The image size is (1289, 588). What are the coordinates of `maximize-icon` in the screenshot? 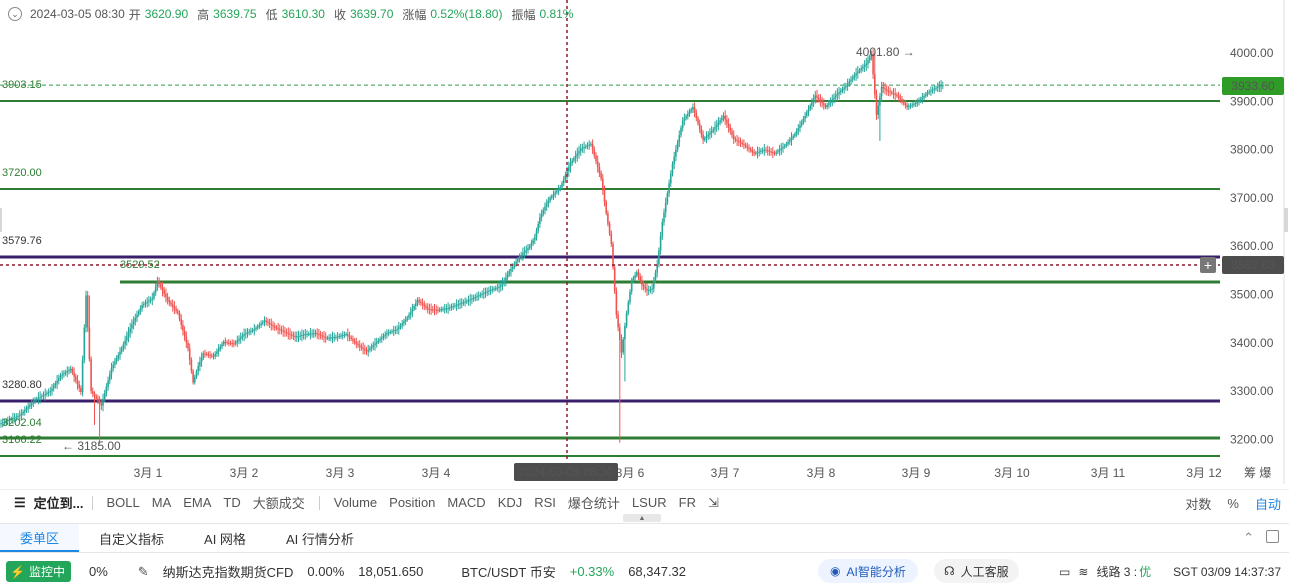 It's located at (1272, 536).